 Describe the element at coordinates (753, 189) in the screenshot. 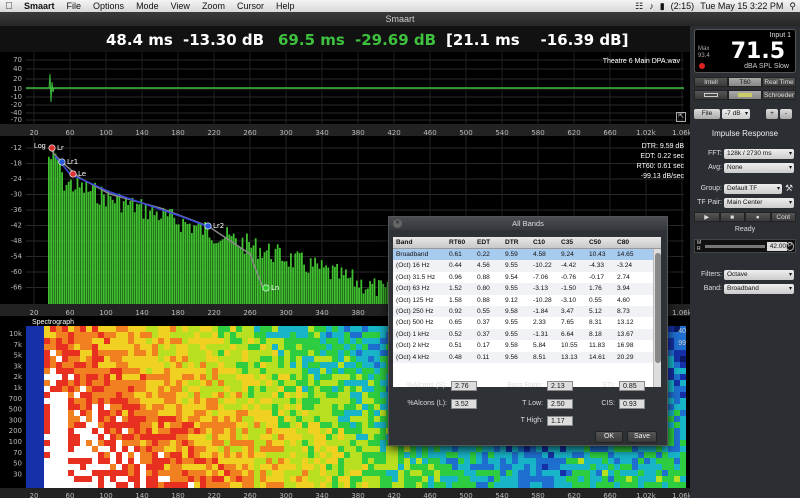

I see `group-dropdown: Default TF ▾` at that location.